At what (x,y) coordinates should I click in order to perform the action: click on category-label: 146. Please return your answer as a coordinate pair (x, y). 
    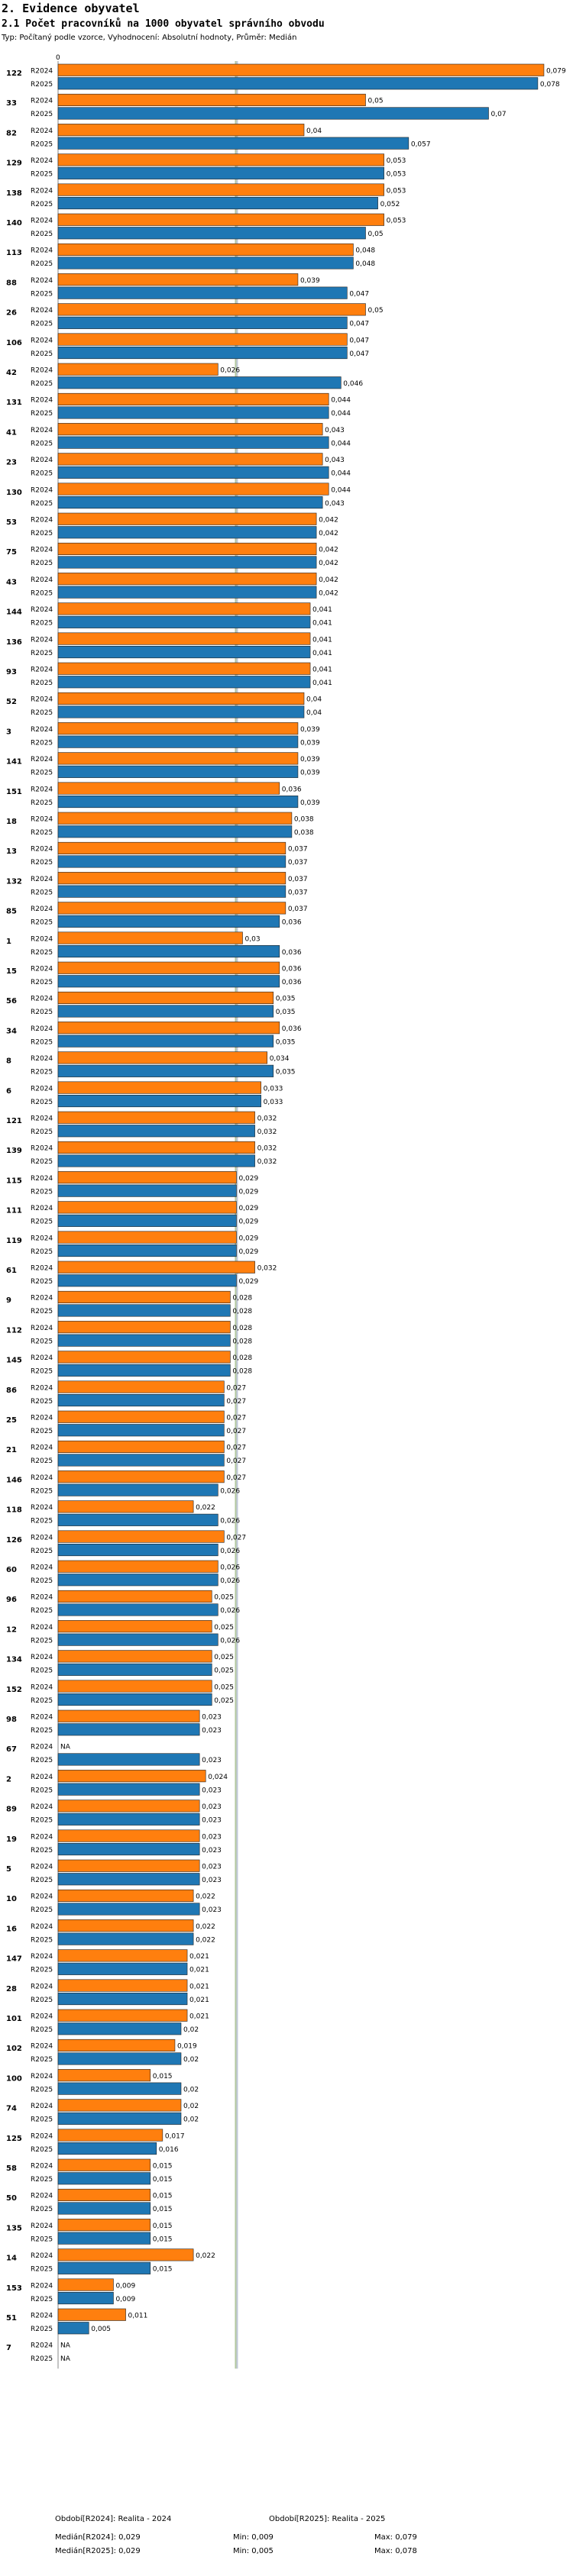
    Looking at the image, I should click on (14, 1480).